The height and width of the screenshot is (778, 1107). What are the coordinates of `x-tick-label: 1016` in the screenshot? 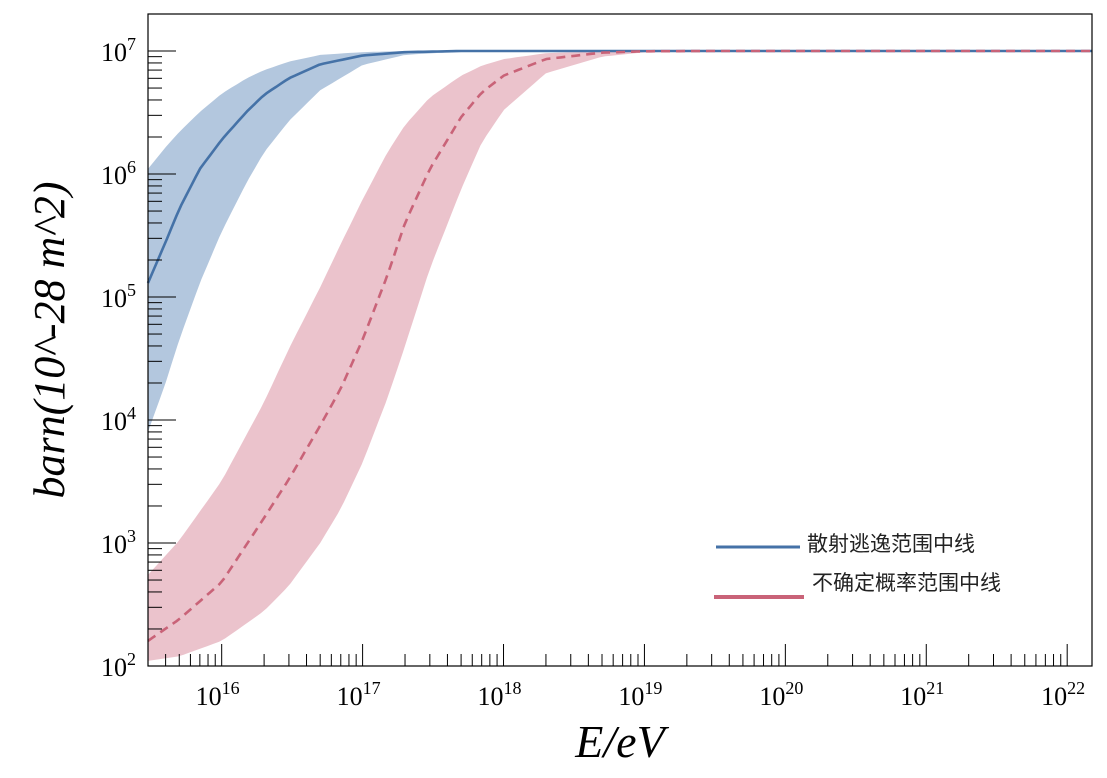 It's located at (218, 694).